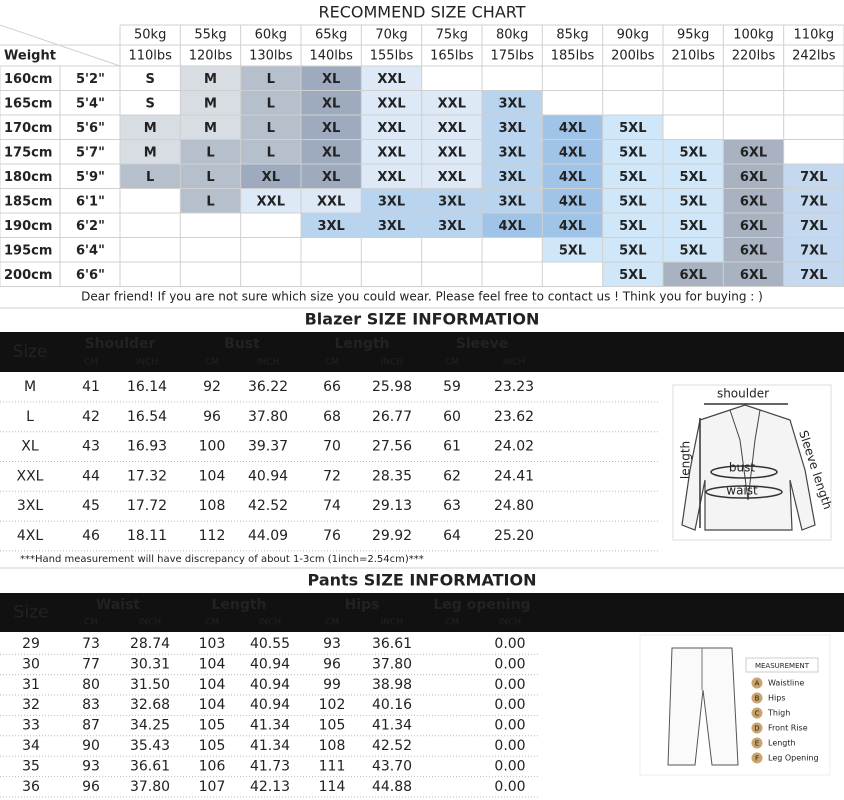  What do you see at coordinates (90, 201) in the screenshot?
I see `height-ft: 6'1"` at bounding box center [90, 201].